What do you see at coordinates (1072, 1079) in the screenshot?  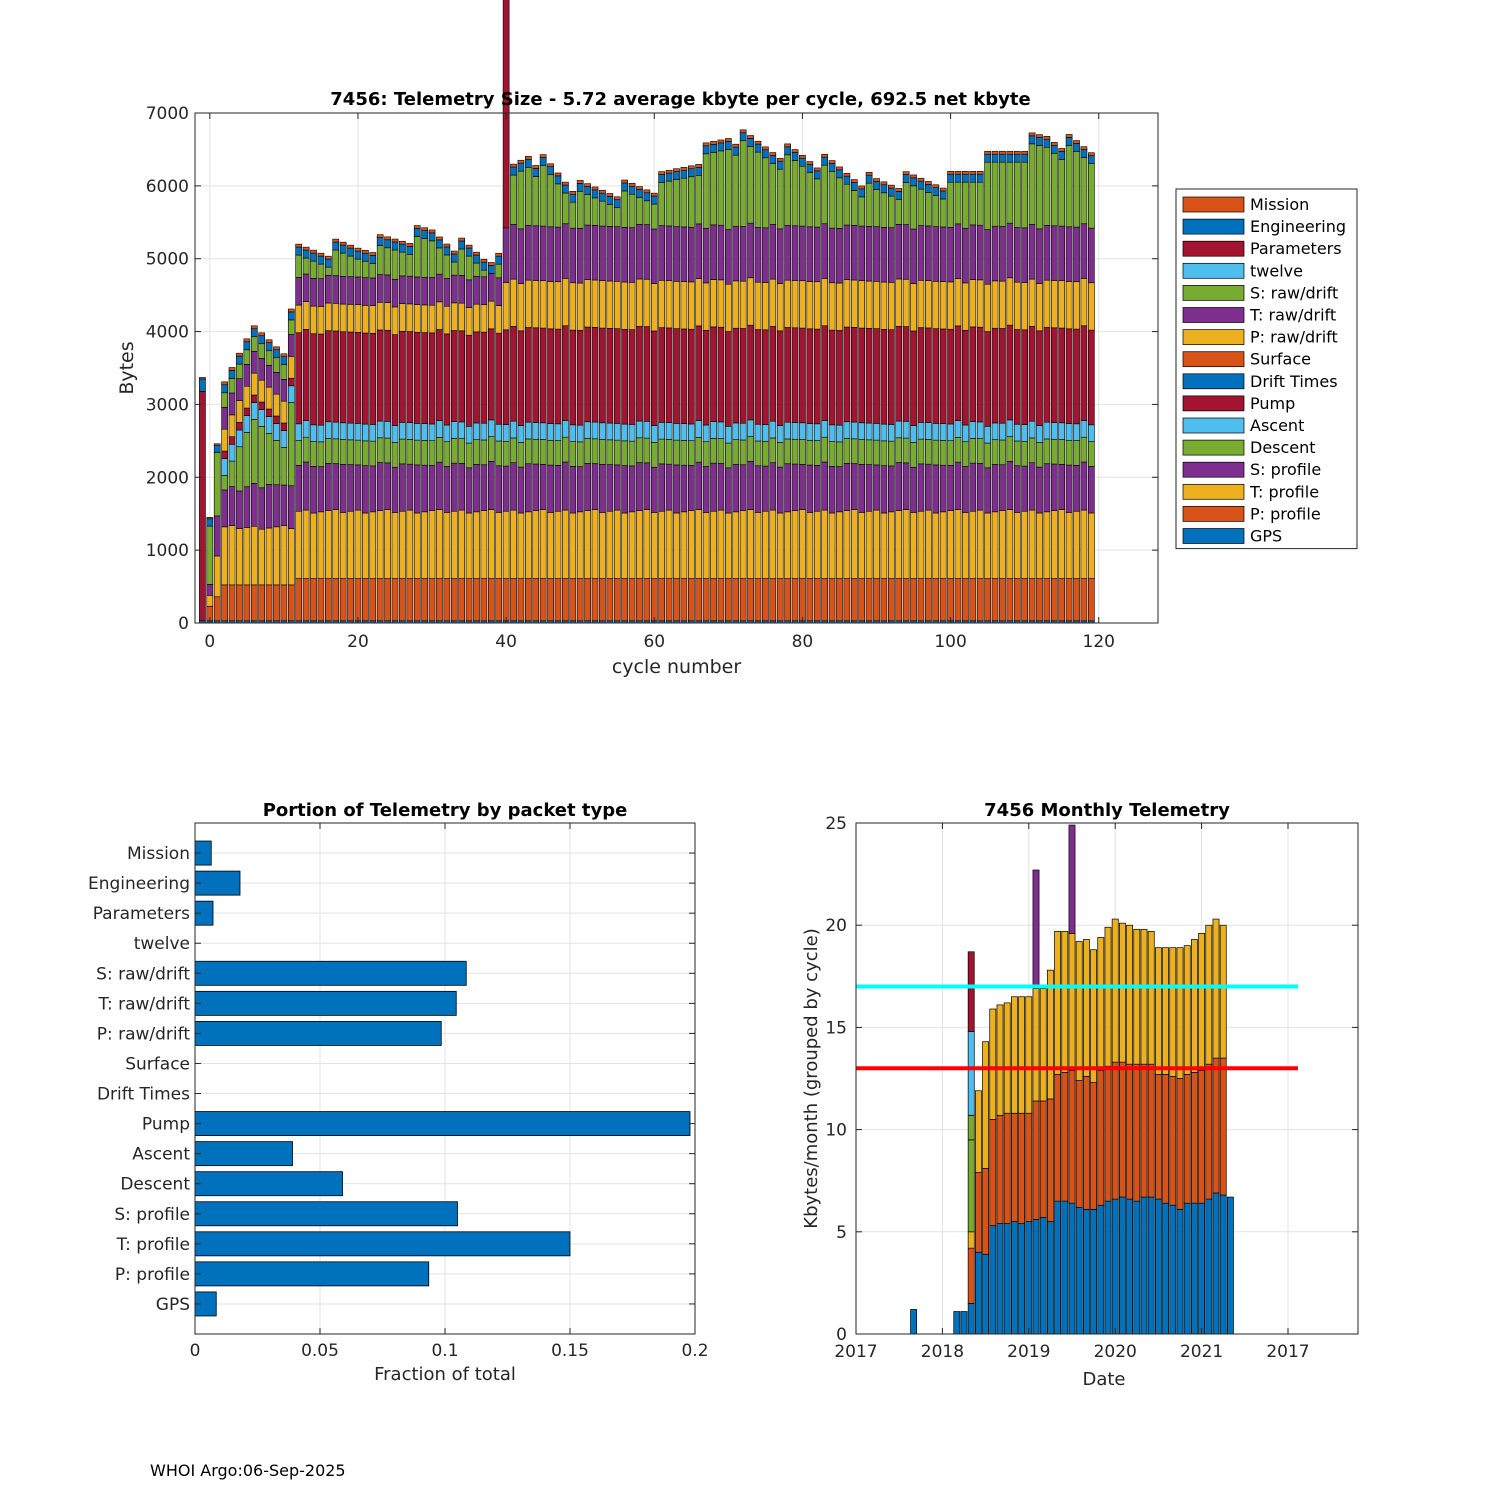 I see `bars` at bounding box center [1072, 1079].